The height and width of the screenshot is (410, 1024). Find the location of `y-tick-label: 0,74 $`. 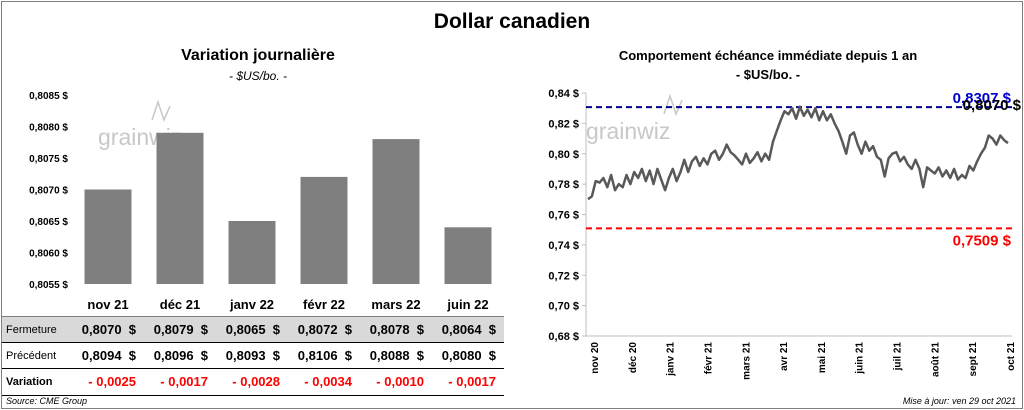

y-tick-label: 0,74 $ is located at coordinates (563, 246).